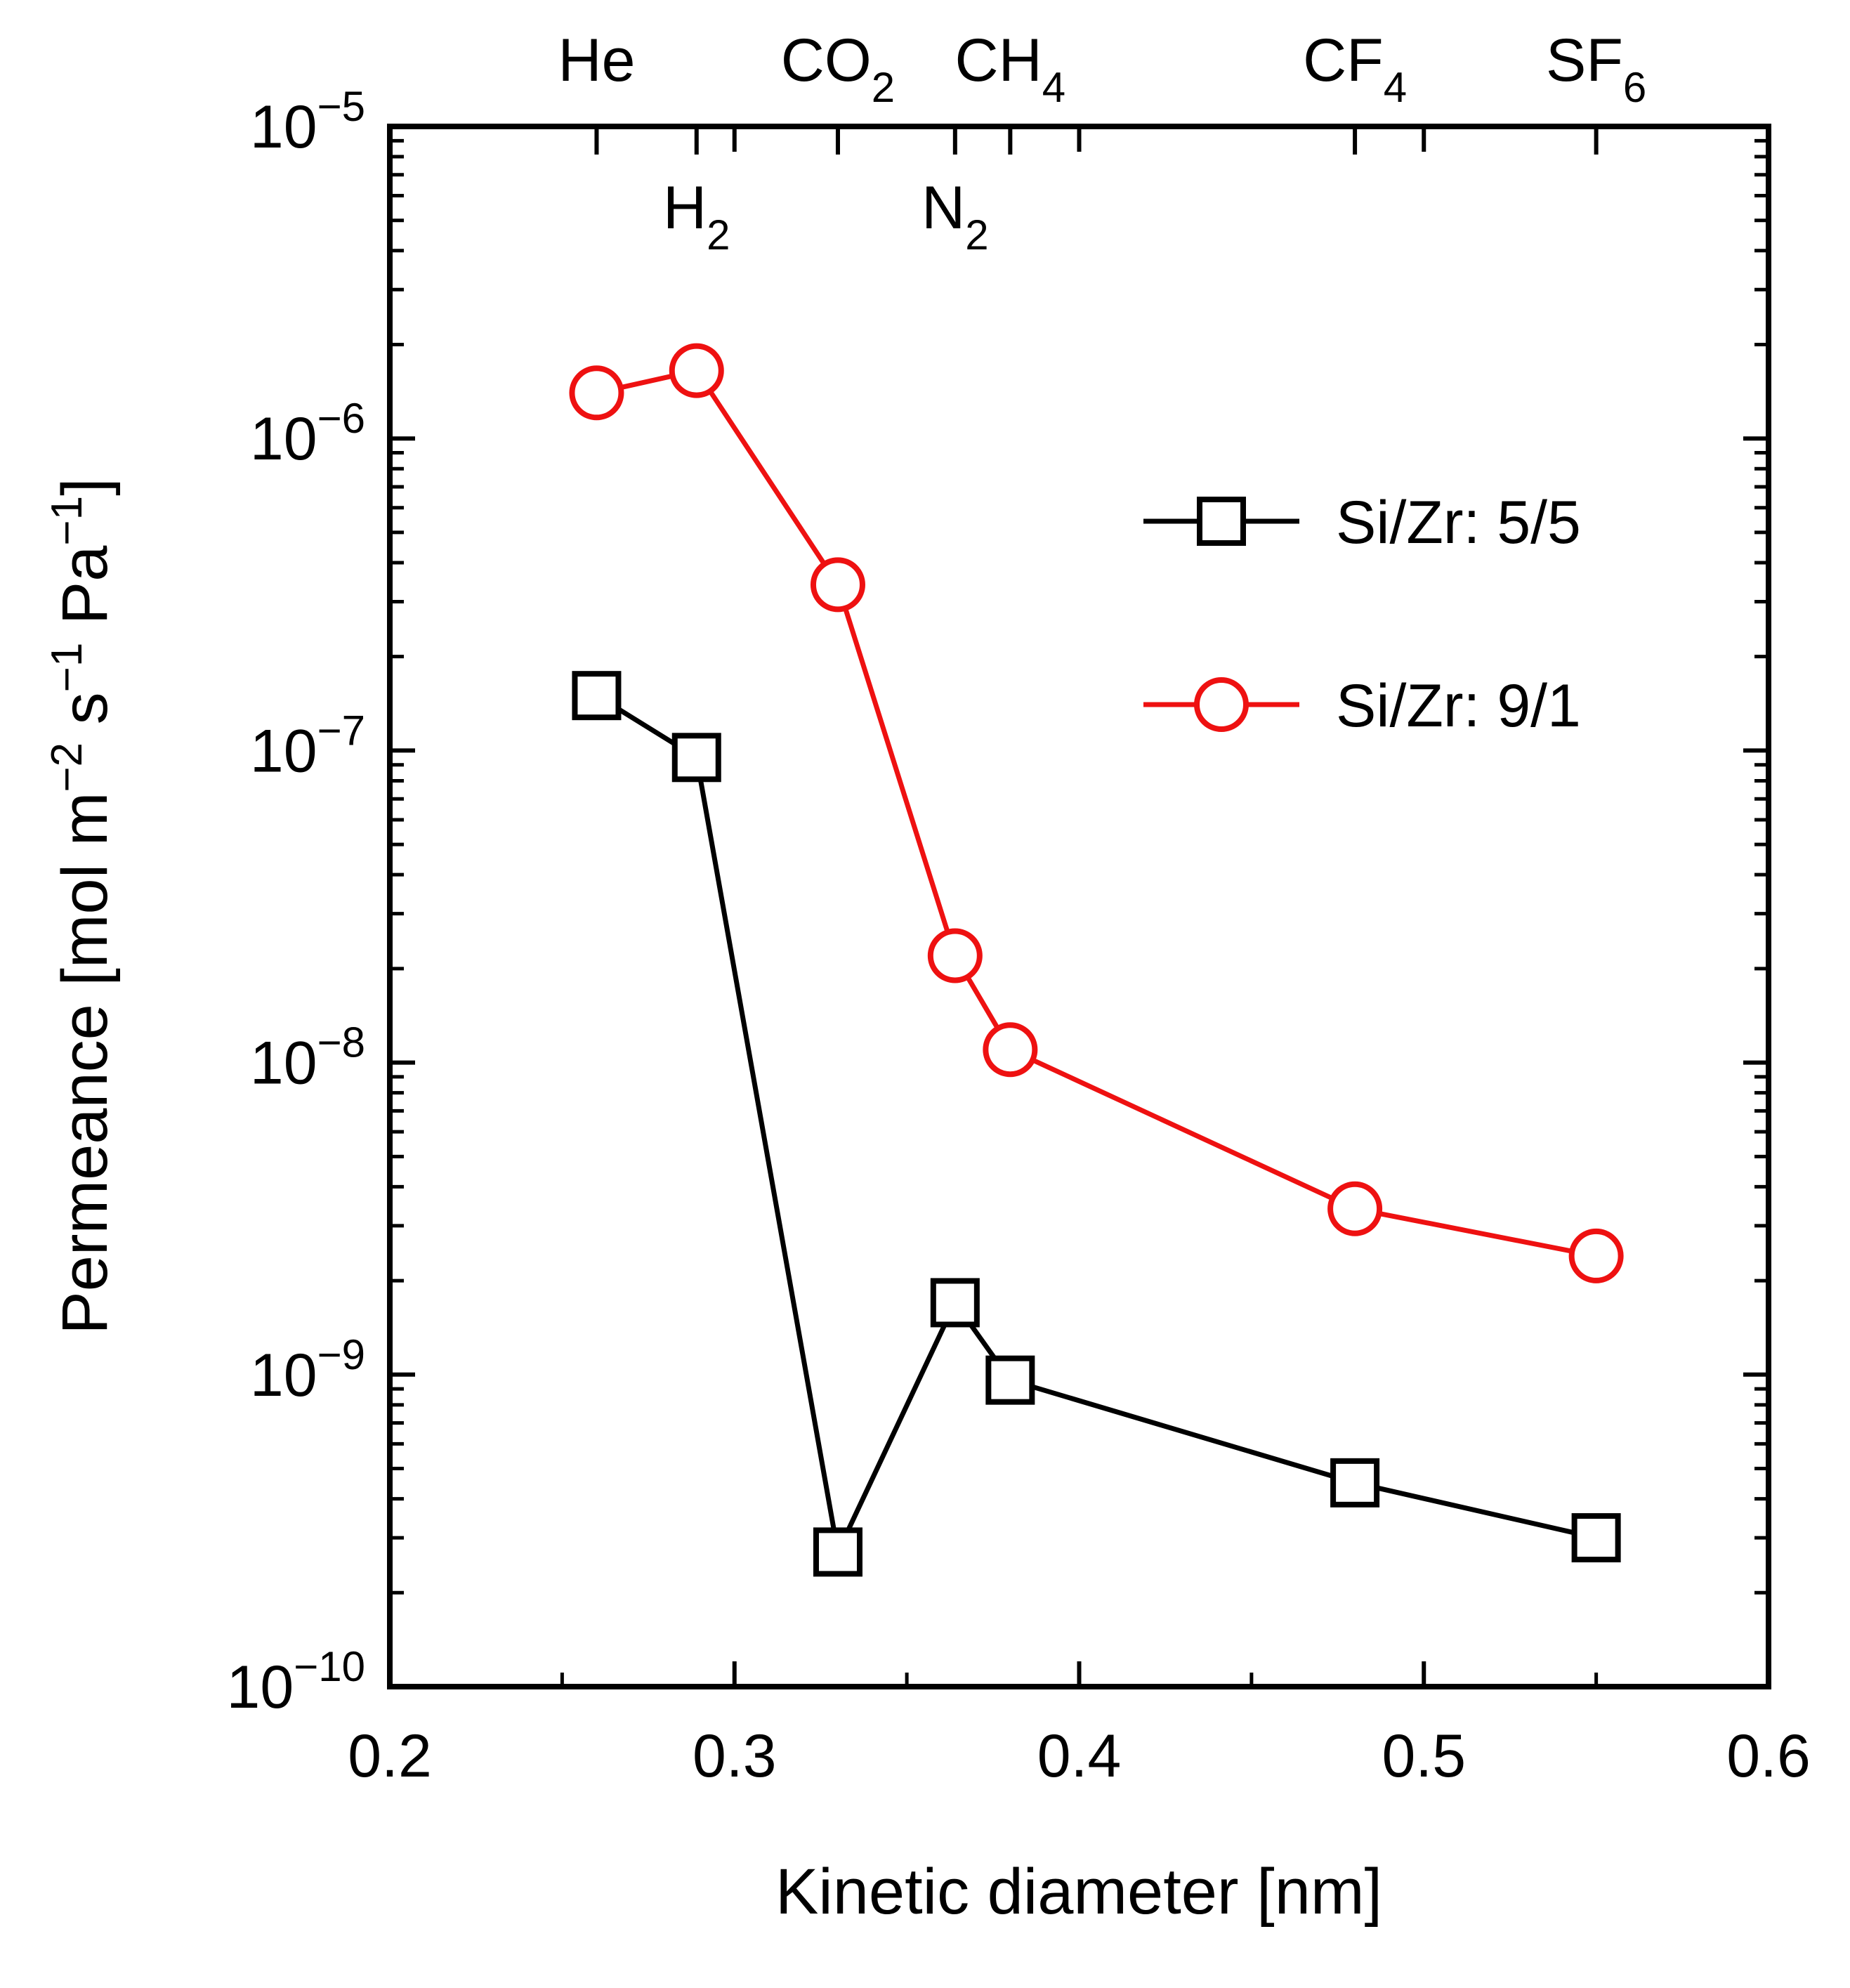  I want to click on y-tick-label: 10⁻⁸, so click(307, 1058).